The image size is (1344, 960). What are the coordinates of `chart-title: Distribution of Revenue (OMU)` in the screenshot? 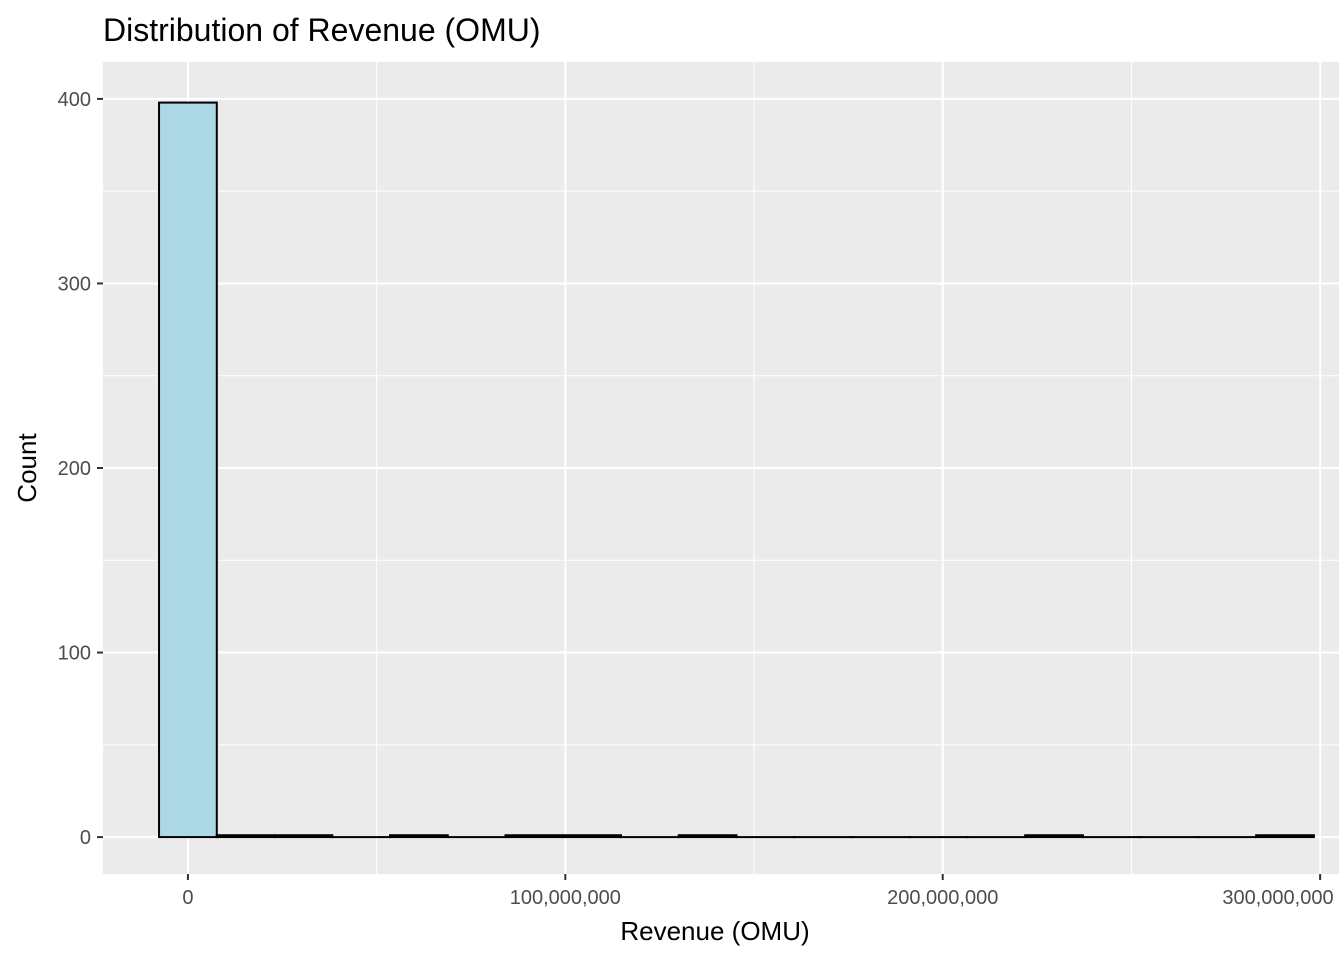 It's located at (321, 30).